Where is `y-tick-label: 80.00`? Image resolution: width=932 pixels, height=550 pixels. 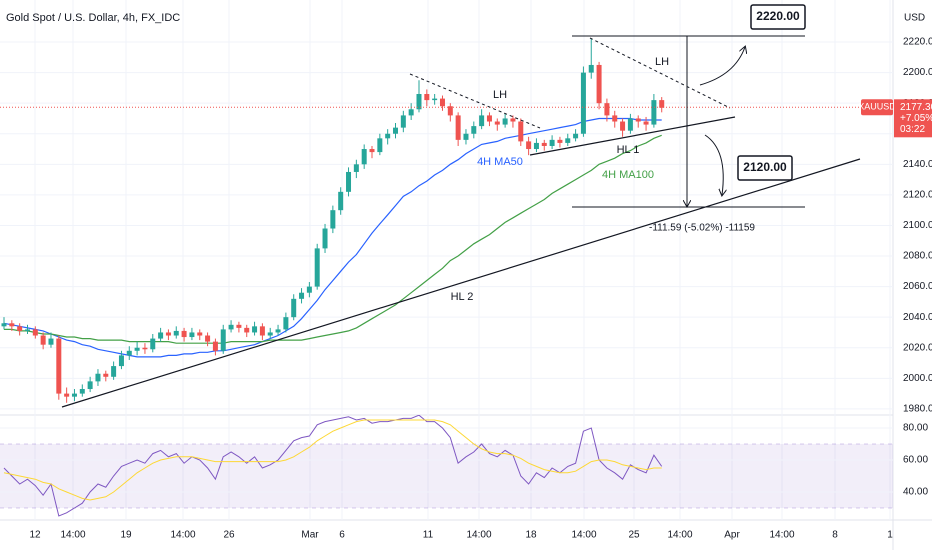
y-tick-label: 80.00 is located at coordinates (915, 428).